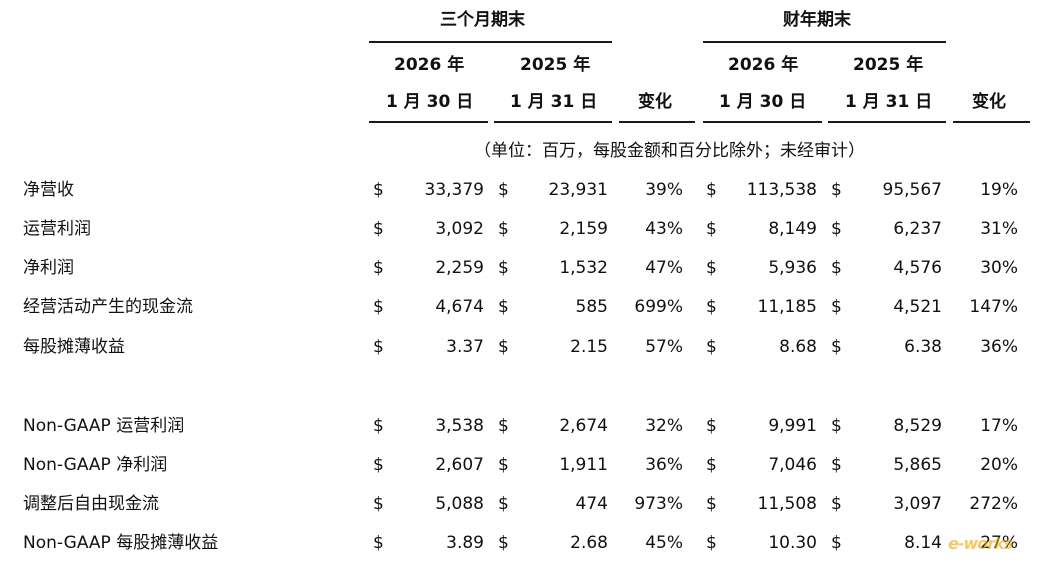 The width and height of the screenshot is (1038, 570). What do you see at coordinates (763, 102) in the screenshot?
I see `header-date-y-2026: 1 月 30 日` at bounding box center [763, 102].